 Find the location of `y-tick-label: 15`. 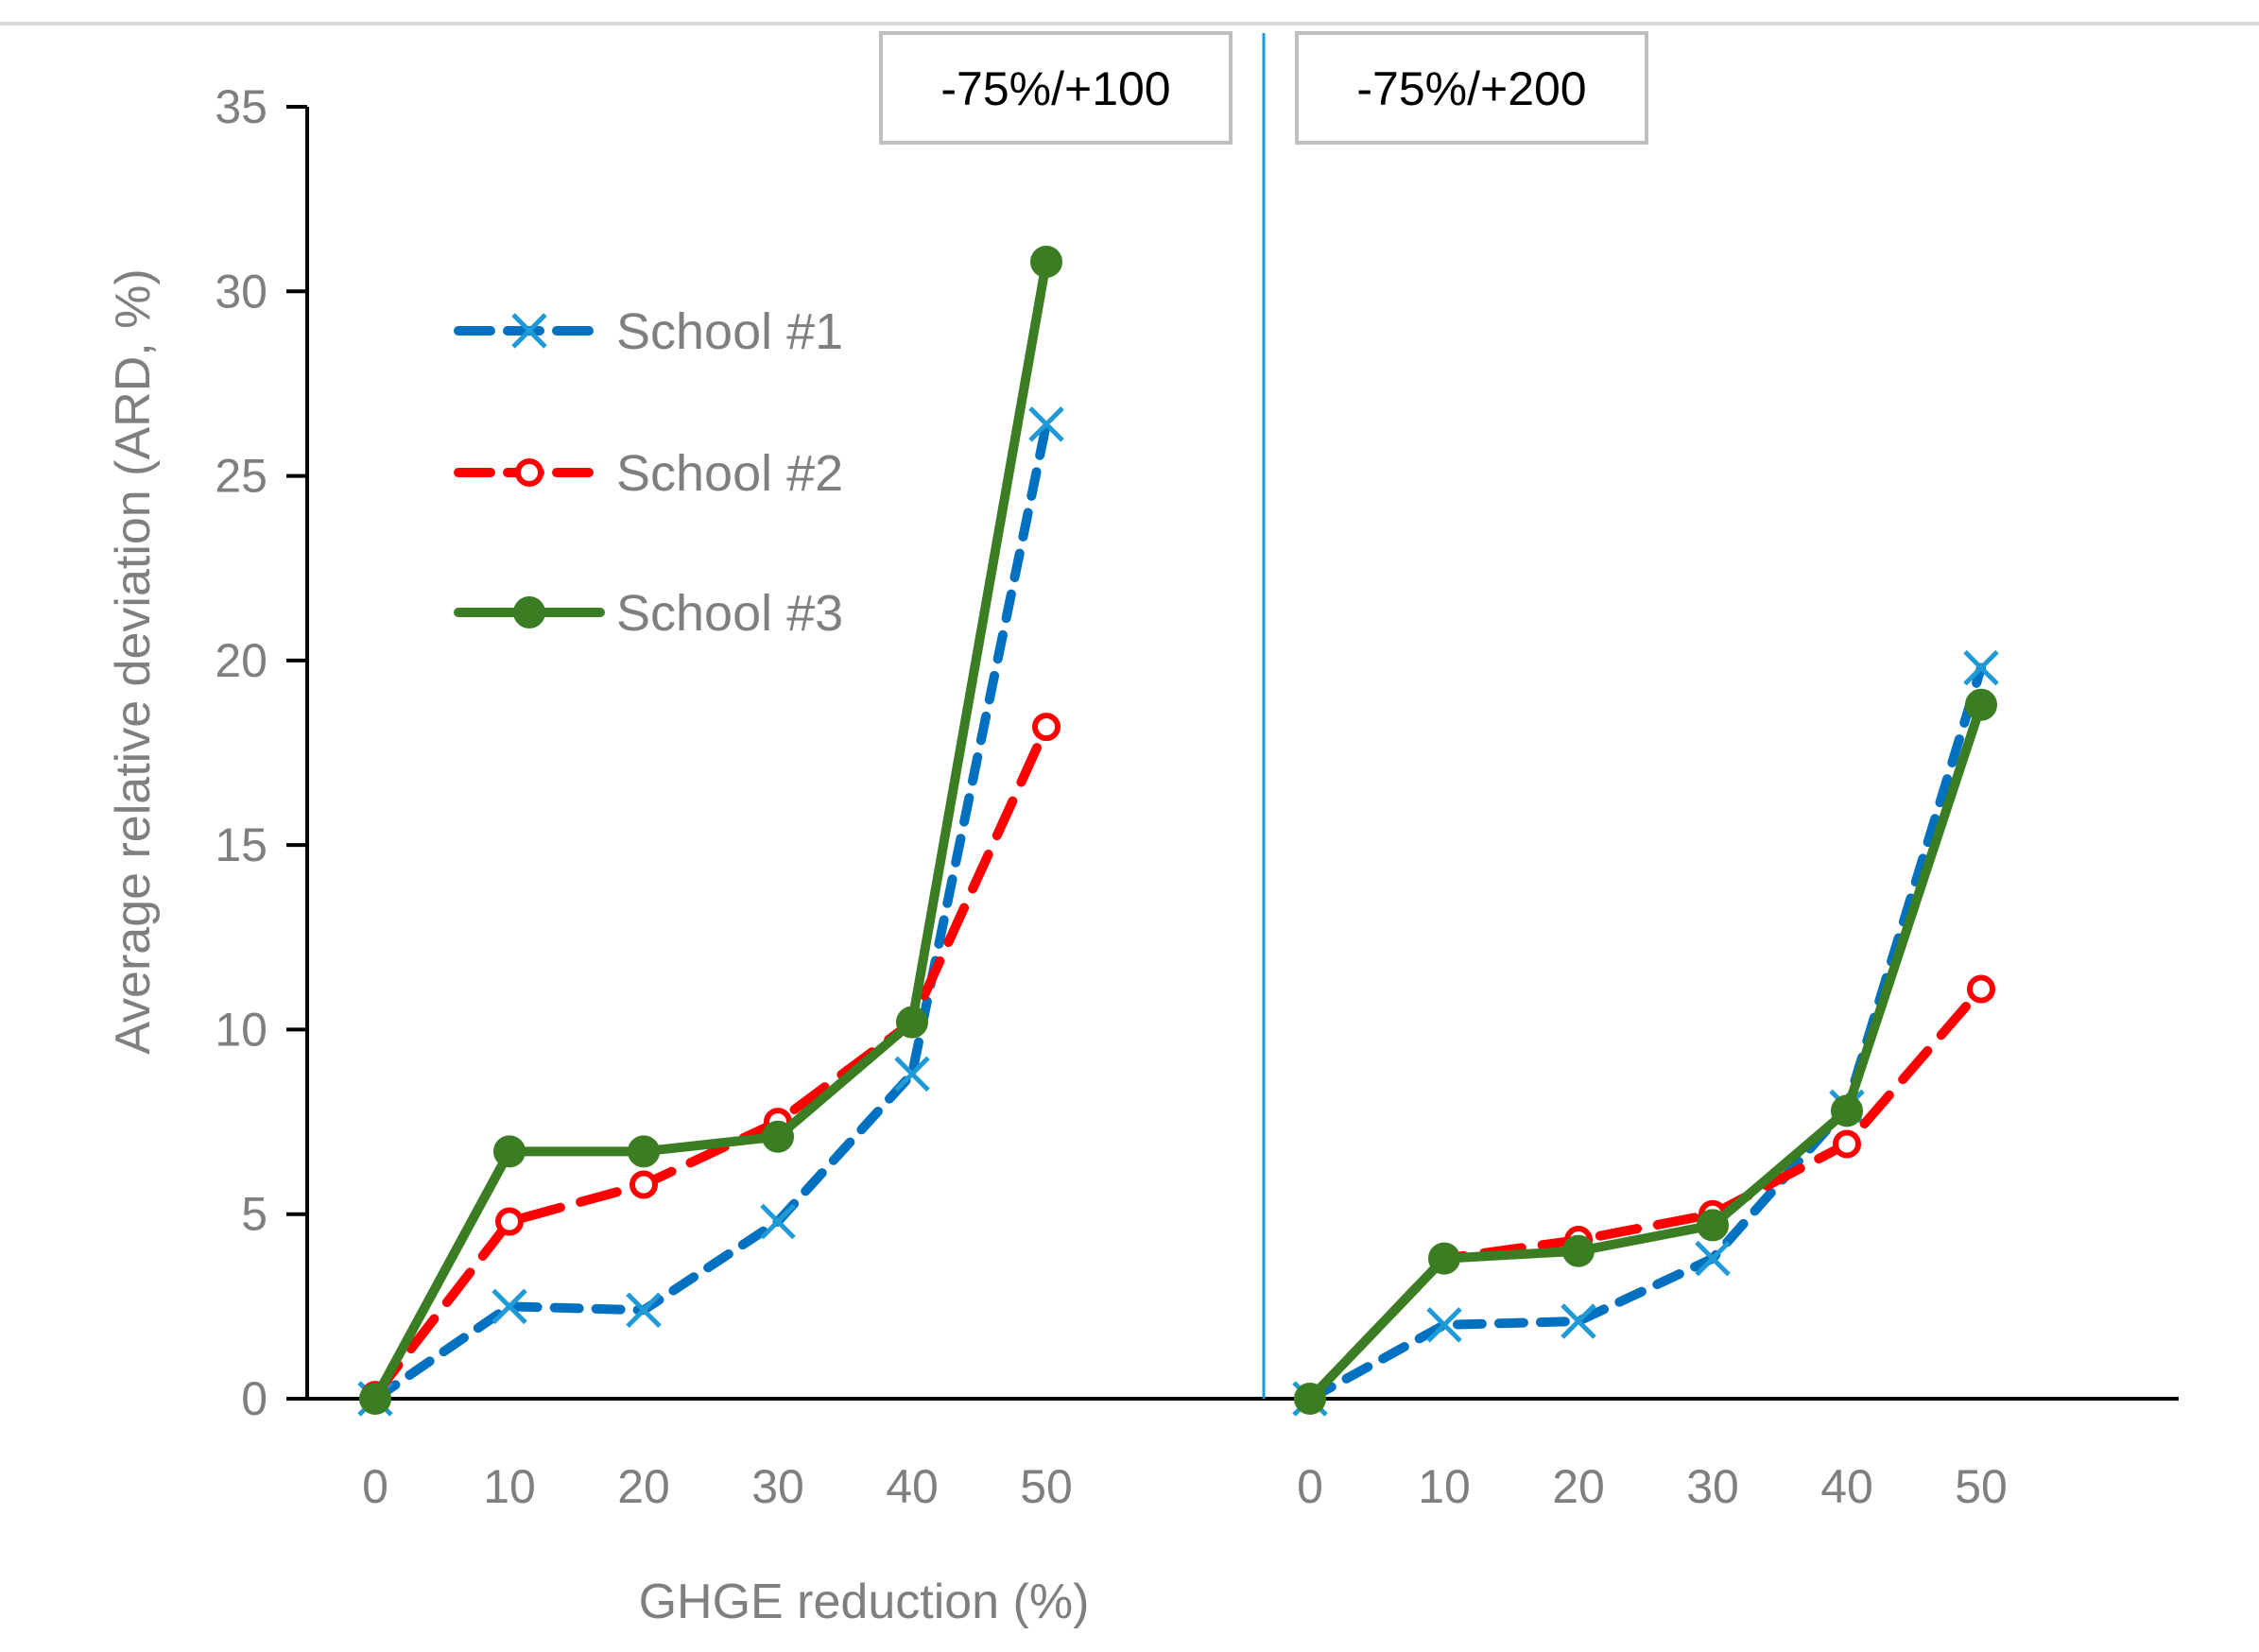

y-tick-label: 15 is located at coordinates (241, 844).